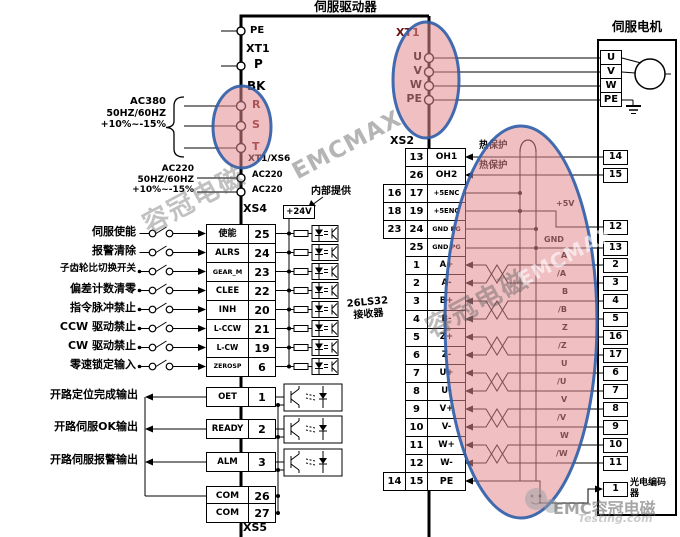 This screenshot has width=680, height=537. I want to click on ac220-pin-a-label: AC220, so click(267, 175).